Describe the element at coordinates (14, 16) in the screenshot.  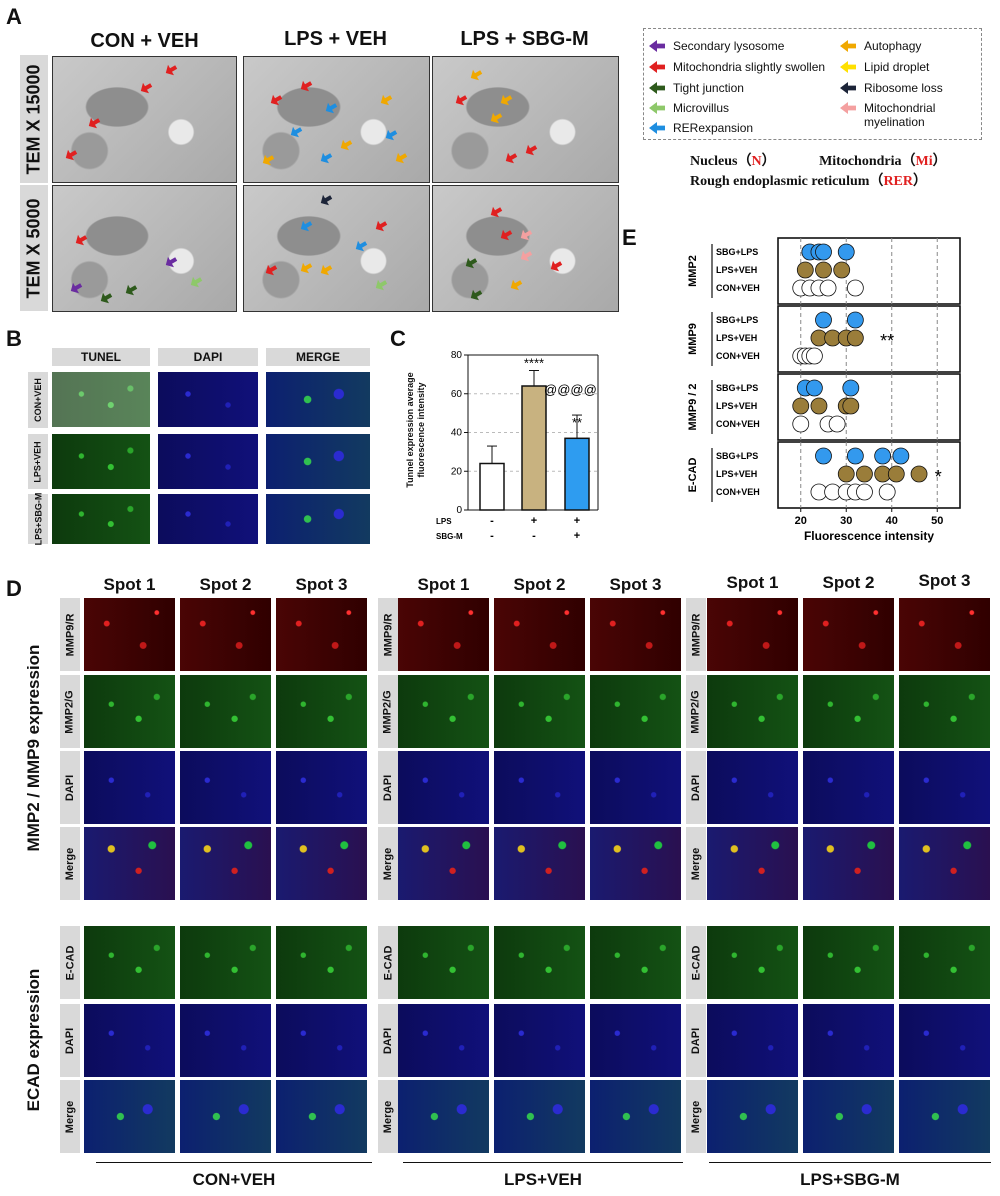
I see `panel-a-letter: A` at that location.